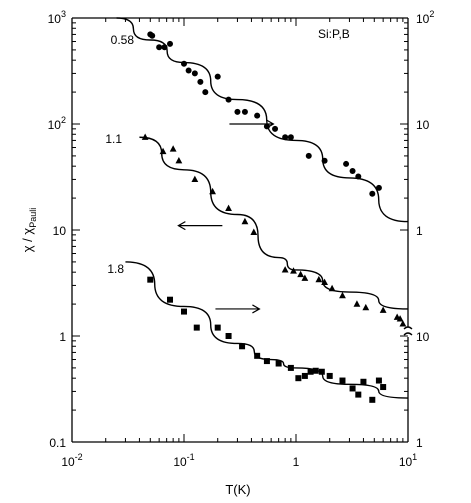 Image resolution: width=471 pixels, height=503 pixels. What do you see at coordinates (419, 443) in the screenshot?
I see `right-tick-label-lower: 1` at bounding box center [419, 443].